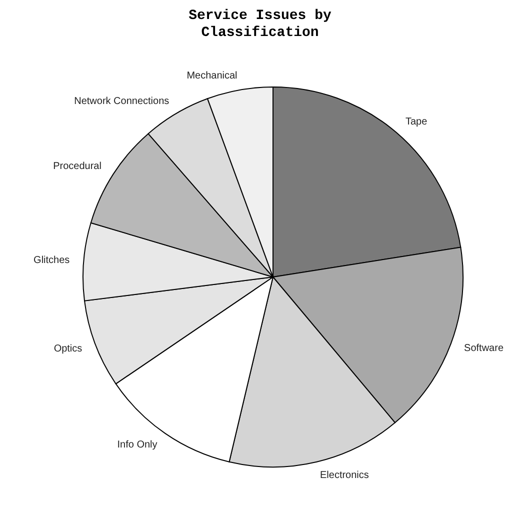 Image resolution: width=520 pixels, height=509 pixels. What do you see at coordinates (77, 166) in the screenshot?
I see `slice-label: Procedural` at bounding box center [77, 166].